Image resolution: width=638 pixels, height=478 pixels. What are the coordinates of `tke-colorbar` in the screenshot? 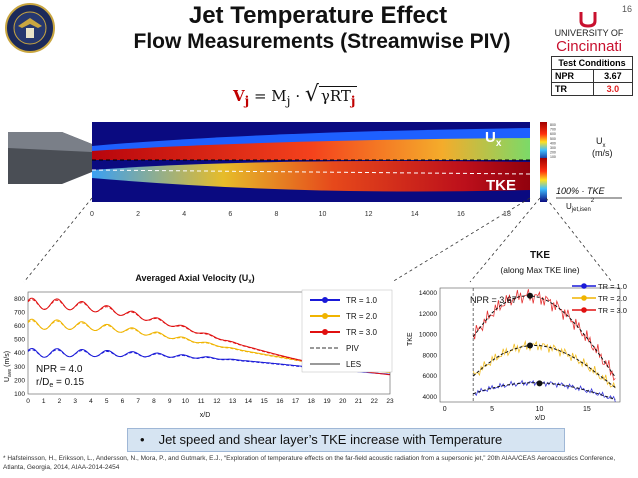 It's located at (543, 180).